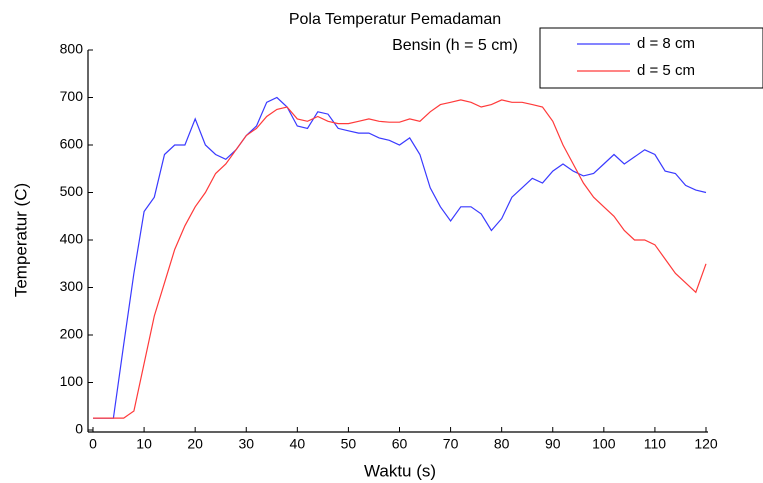 The width and height of the screenshot is (763, 483). What do you see at coordinates (72, 144) in the screenshot?
I see `y-tick-label: 600` at bounding box center [72, 144].